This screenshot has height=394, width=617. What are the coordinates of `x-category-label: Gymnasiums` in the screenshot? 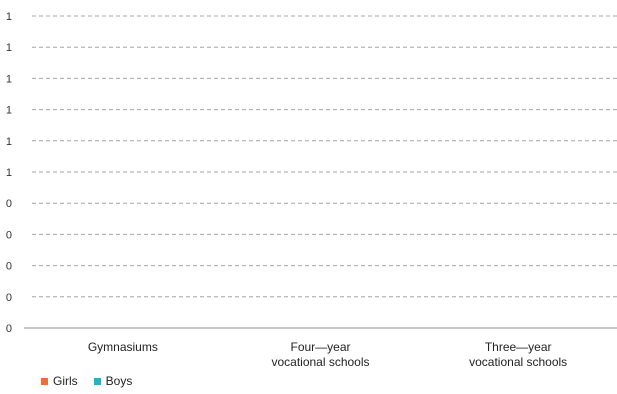 It's located at (123, 347).